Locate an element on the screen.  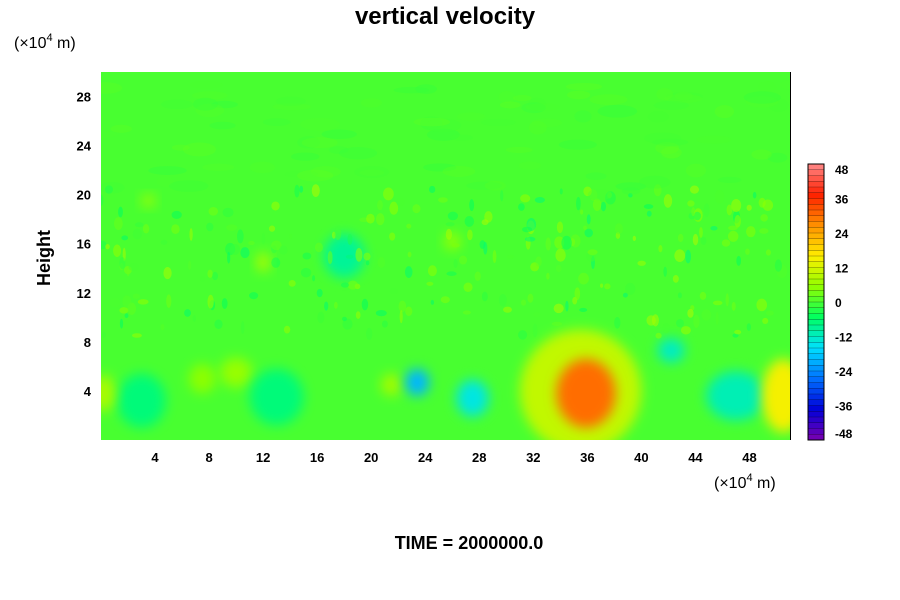
x-tick-label: 20 is located at coordinates (371, 457).